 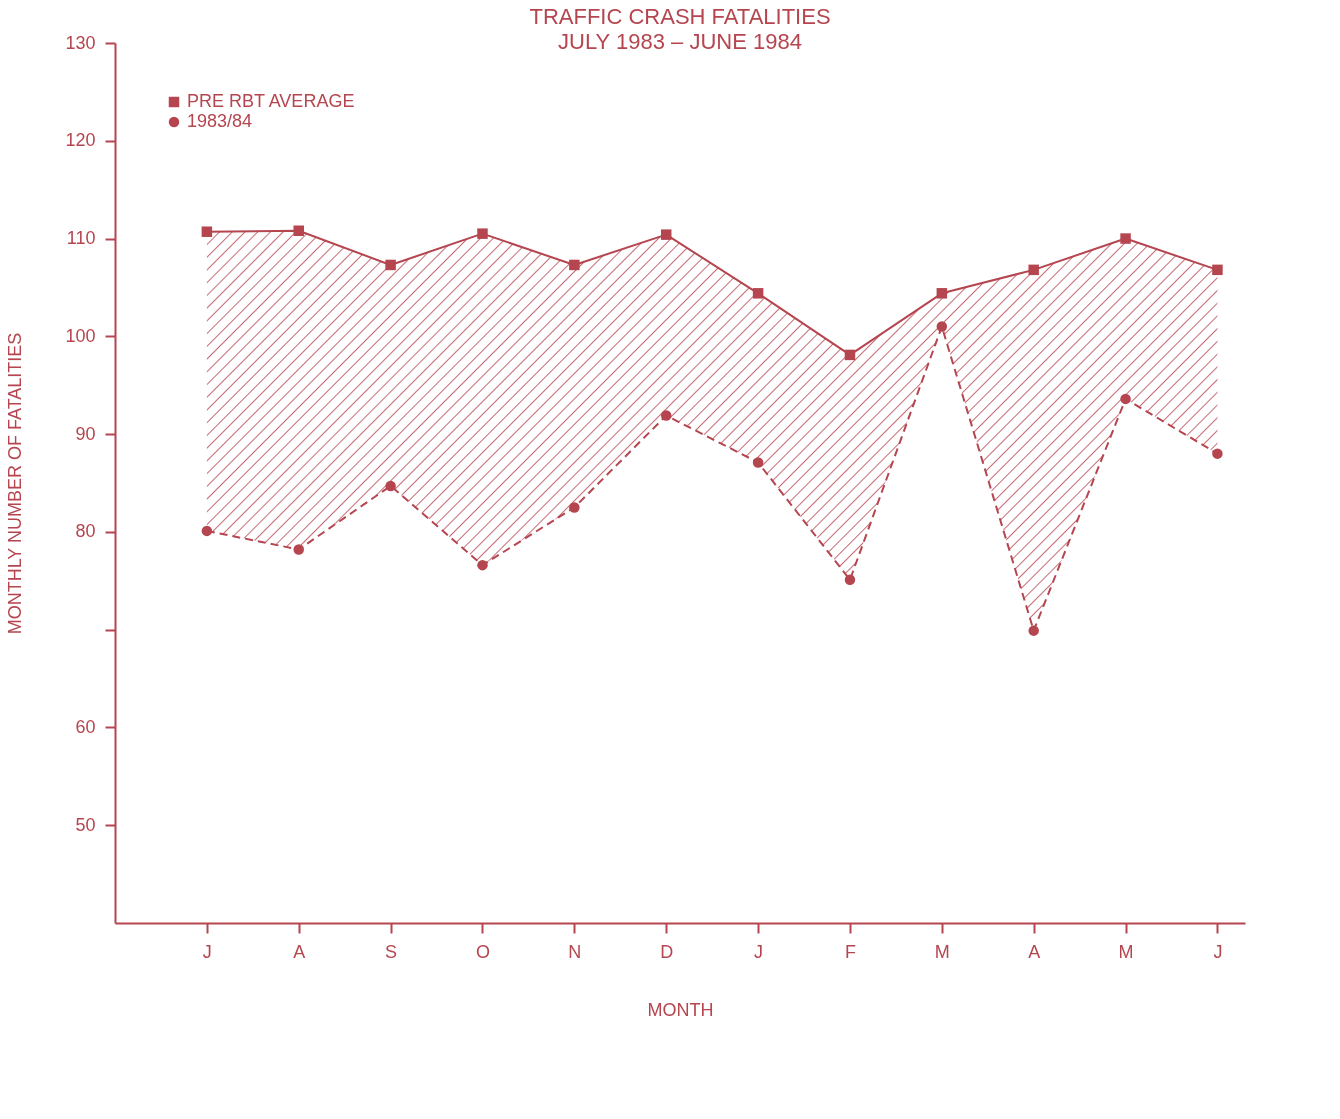 What do you see at coordinates (85, 824) in the screenshot?
I see `y-tick-label: 50` at bounding box center [85, 824].